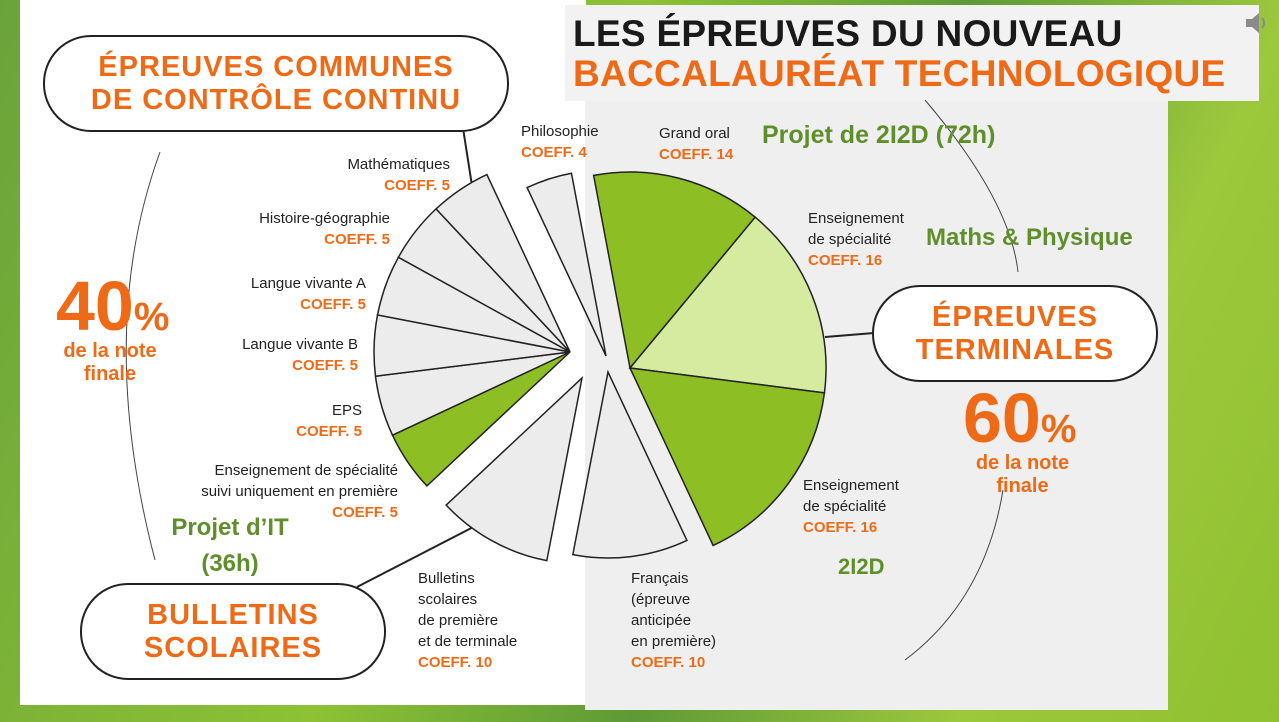  I want to click on percent-40: 40%, so click(113, 306).